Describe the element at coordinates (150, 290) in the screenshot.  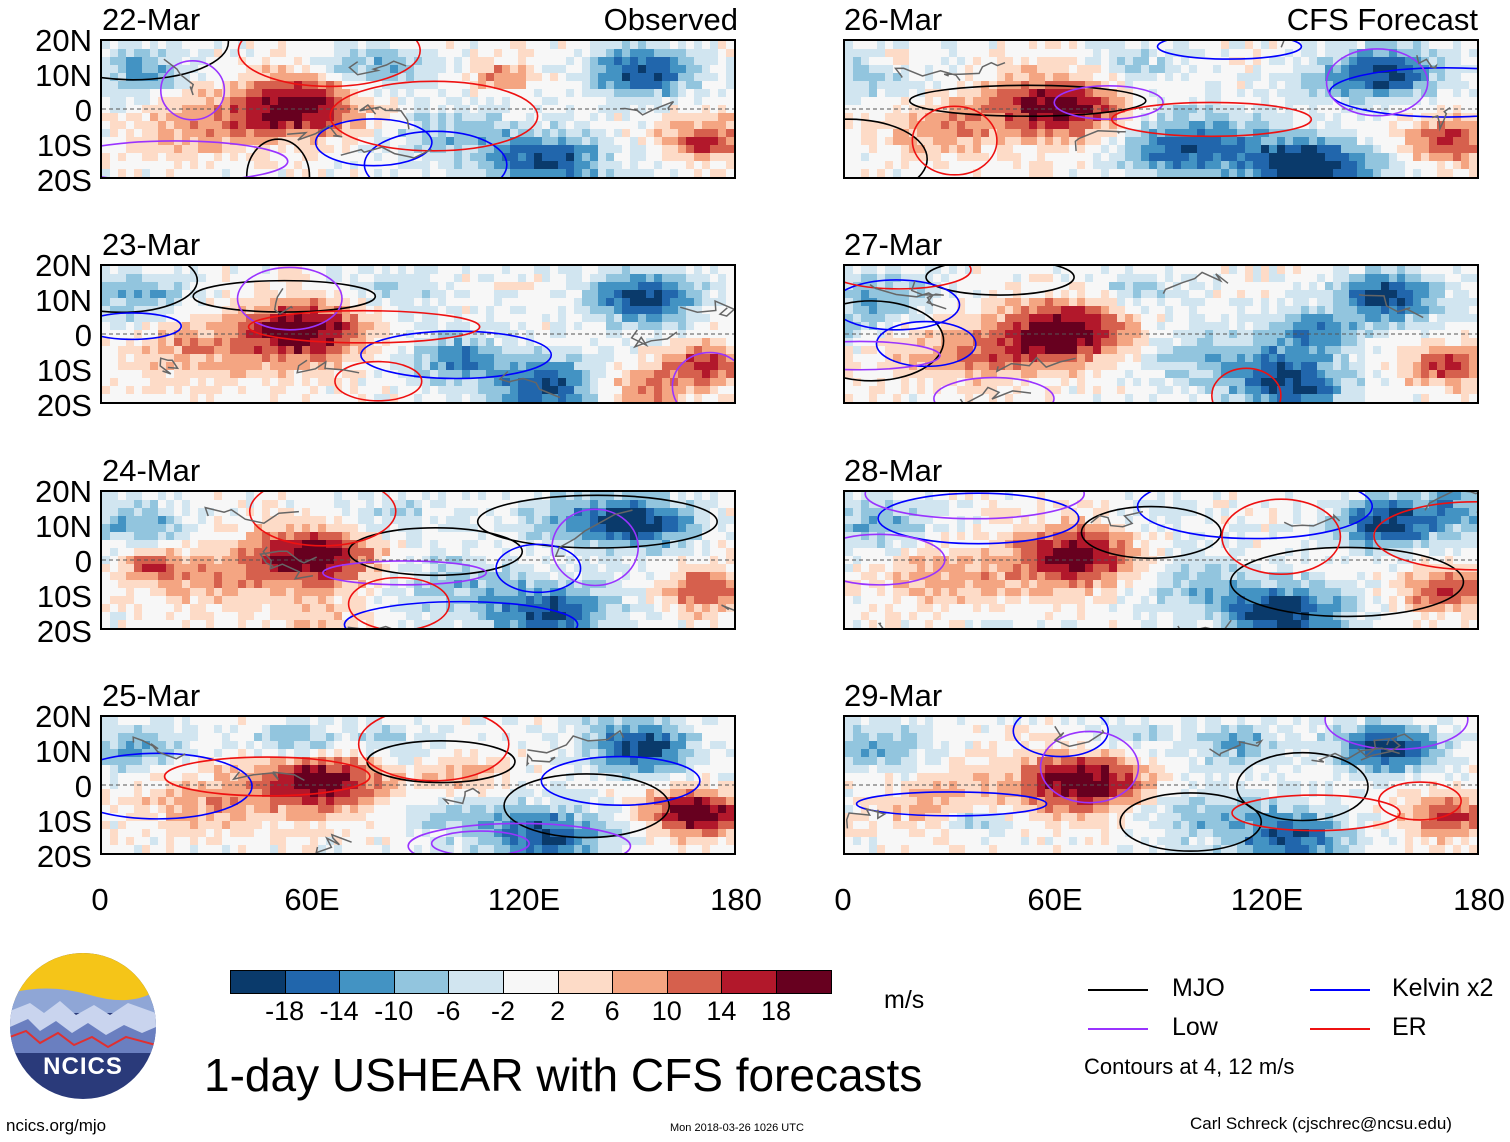
I see `contour-mjo` at that location.